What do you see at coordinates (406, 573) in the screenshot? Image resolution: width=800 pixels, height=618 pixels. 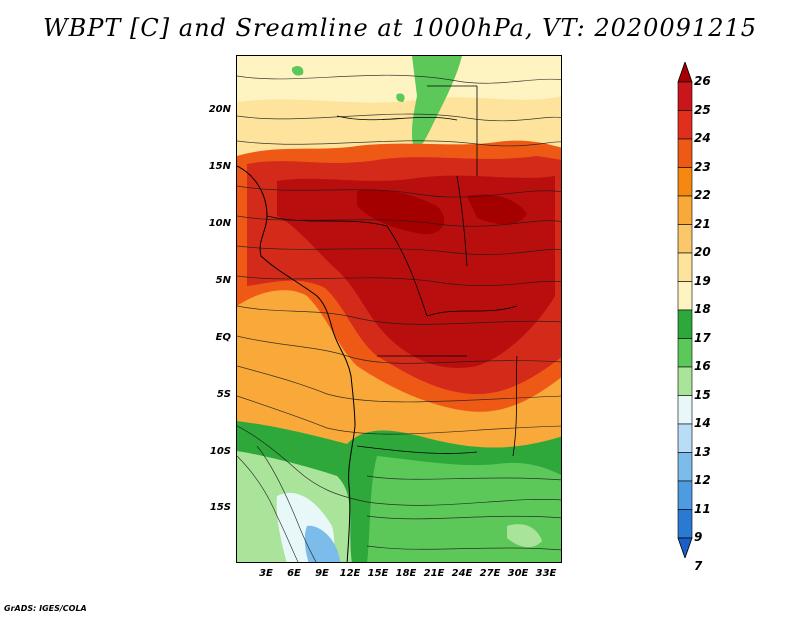 I see `lon-label-18e: 18E` at bounding box center [406, 573].